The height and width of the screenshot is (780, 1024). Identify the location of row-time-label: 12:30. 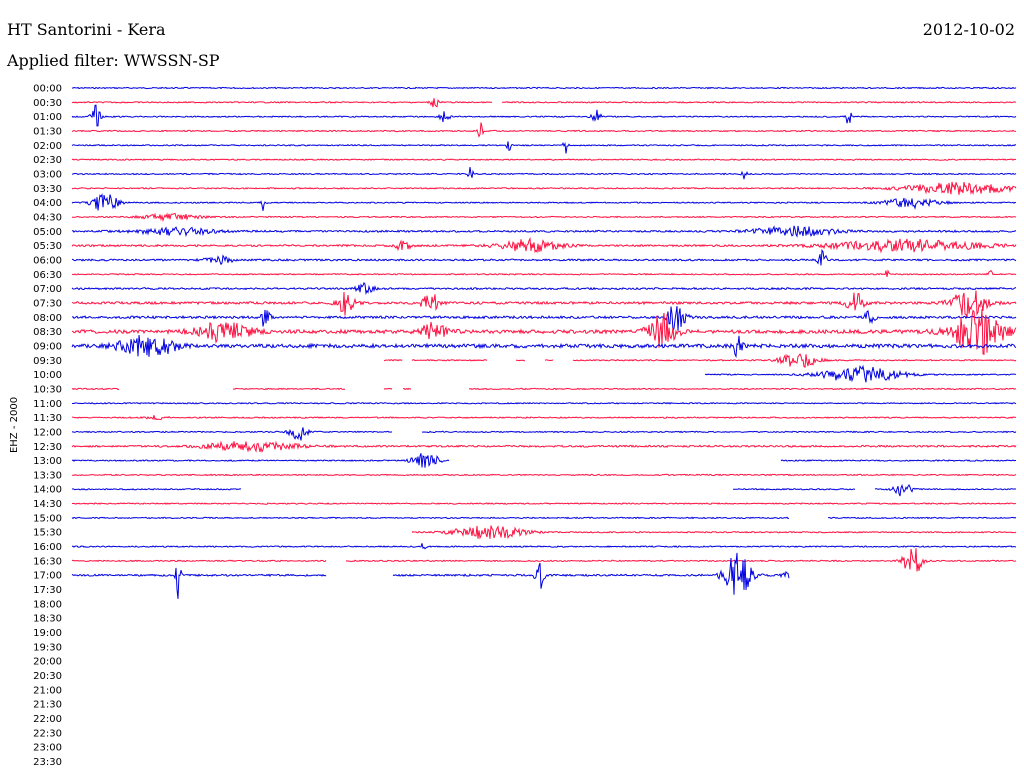
(47, 447).